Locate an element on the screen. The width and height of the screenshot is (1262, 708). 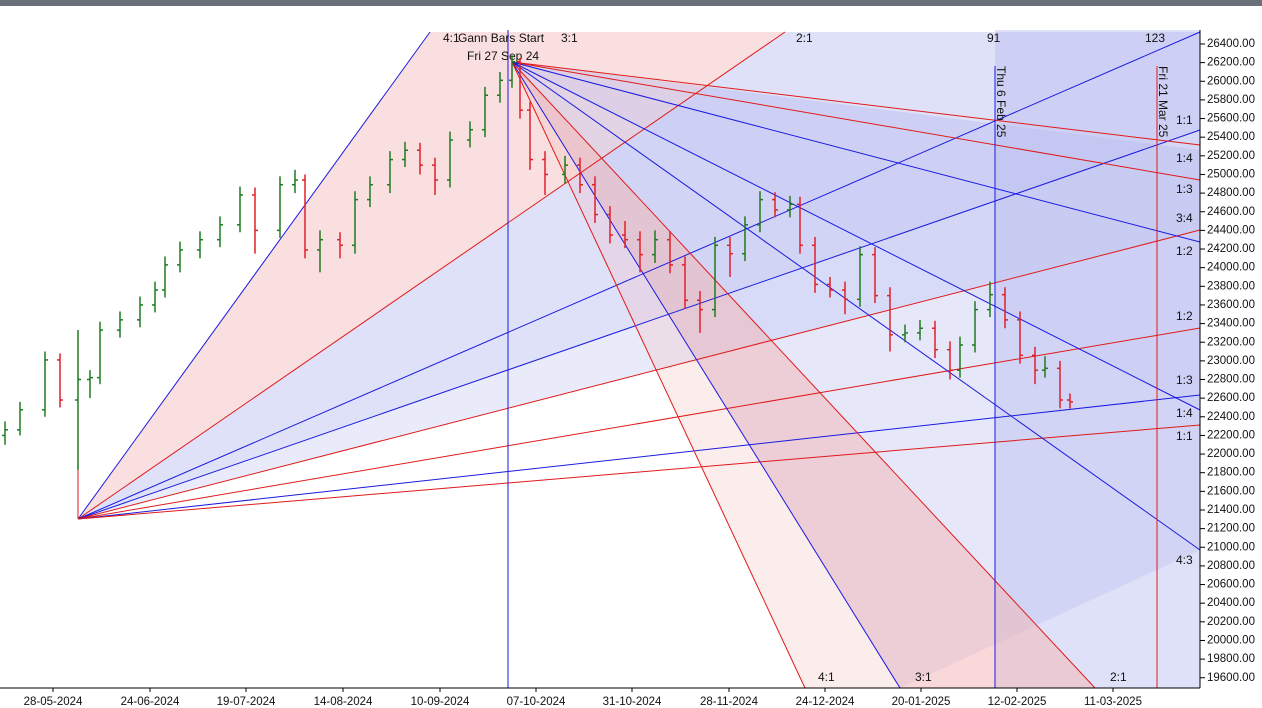
annotation: Fri 21 Mar 25 is located at coordinates (1163, 102).